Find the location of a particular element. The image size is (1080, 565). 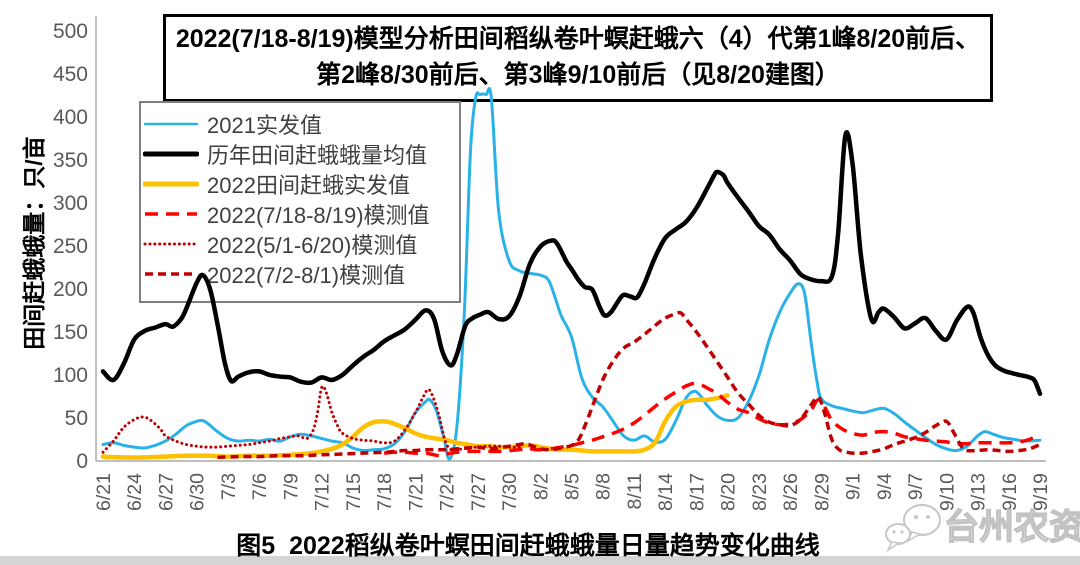

legend-item-5: 2022(7/2-8/1)模测值 is located at coordinates (300, 274).